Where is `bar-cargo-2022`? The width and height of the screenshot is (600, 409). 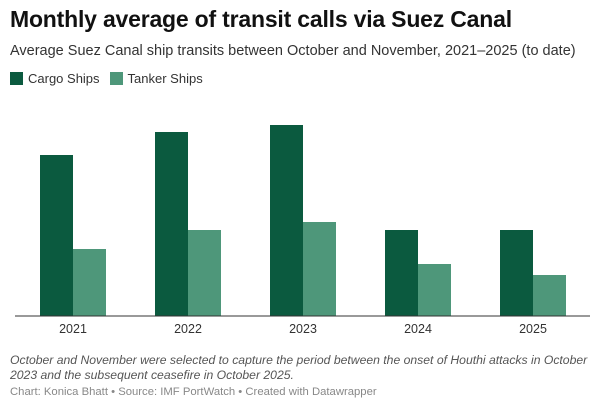
bar-cargo-2022 is located at coordinates (171, 224).